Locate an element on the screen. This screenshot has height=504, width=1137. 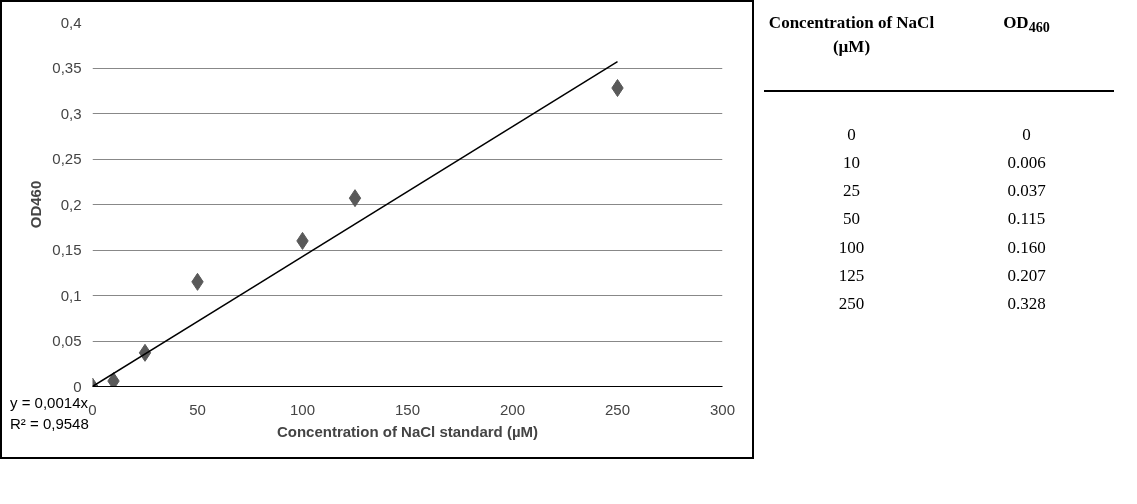
text: 0.207 is located at coordinates (1026, 275).